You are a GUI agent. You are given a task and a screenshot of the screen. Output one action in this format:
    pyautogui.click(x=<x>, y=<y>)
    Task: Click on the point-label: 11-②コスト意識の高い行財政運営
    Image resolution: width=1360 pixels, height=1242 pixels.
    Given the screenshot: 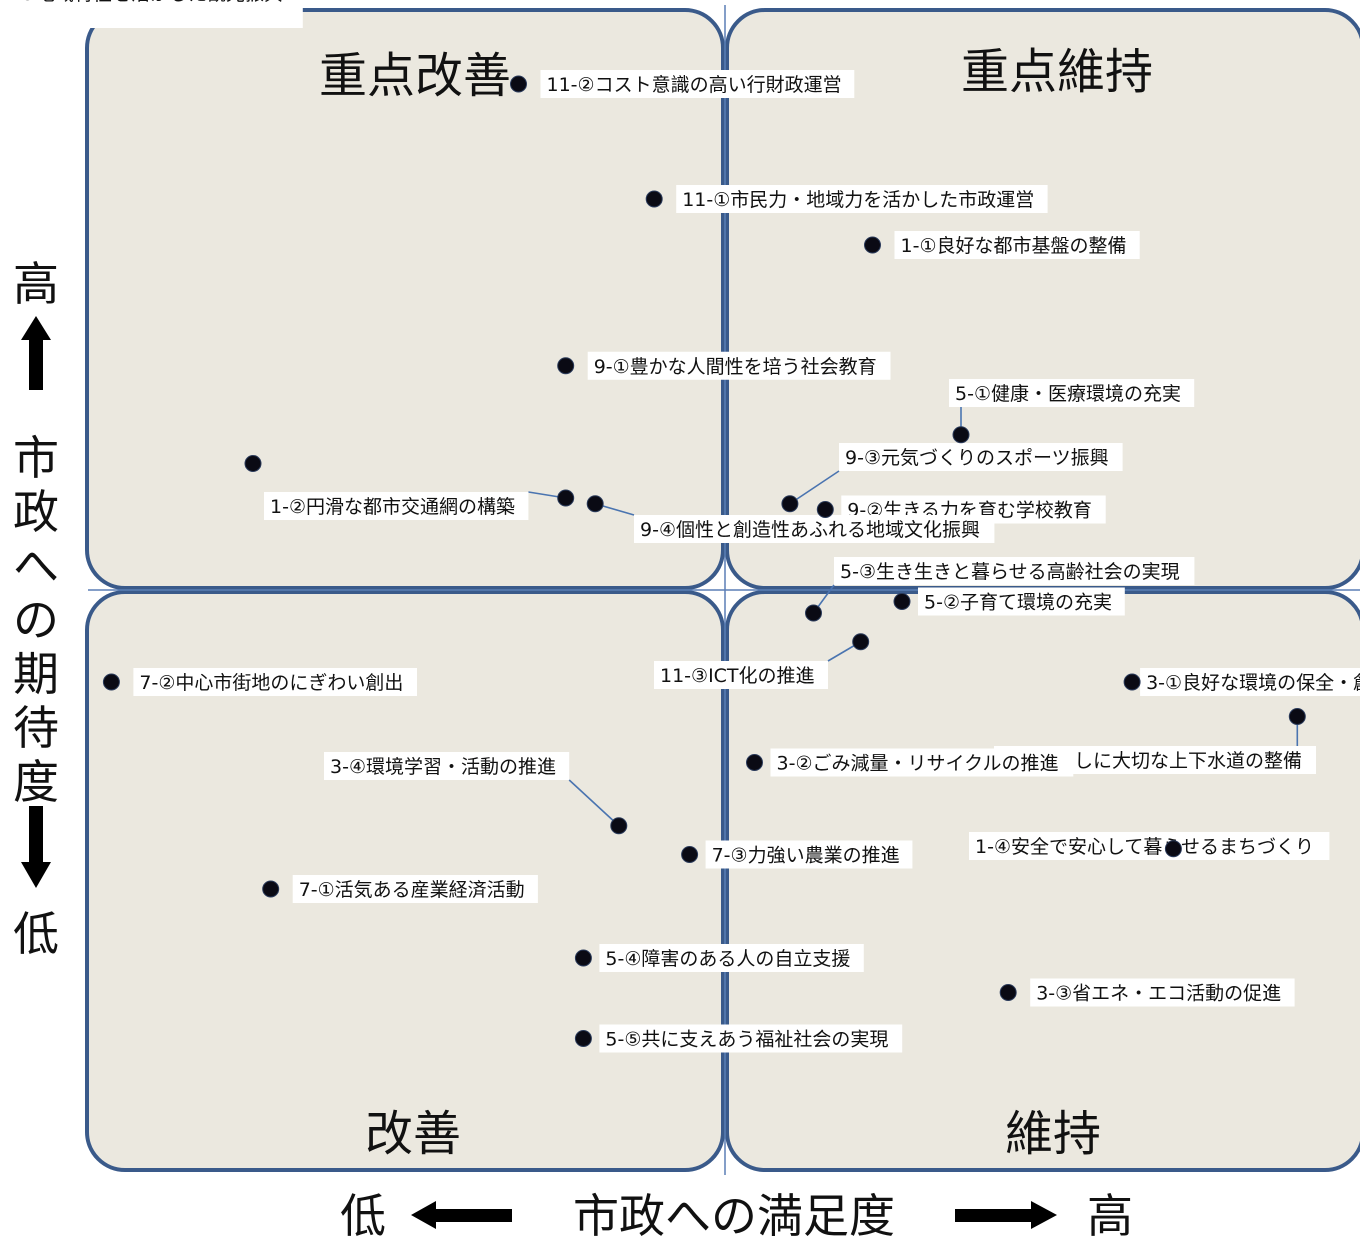 What is the action you would take?
    pyautogui.click(x=694, y=85)
    